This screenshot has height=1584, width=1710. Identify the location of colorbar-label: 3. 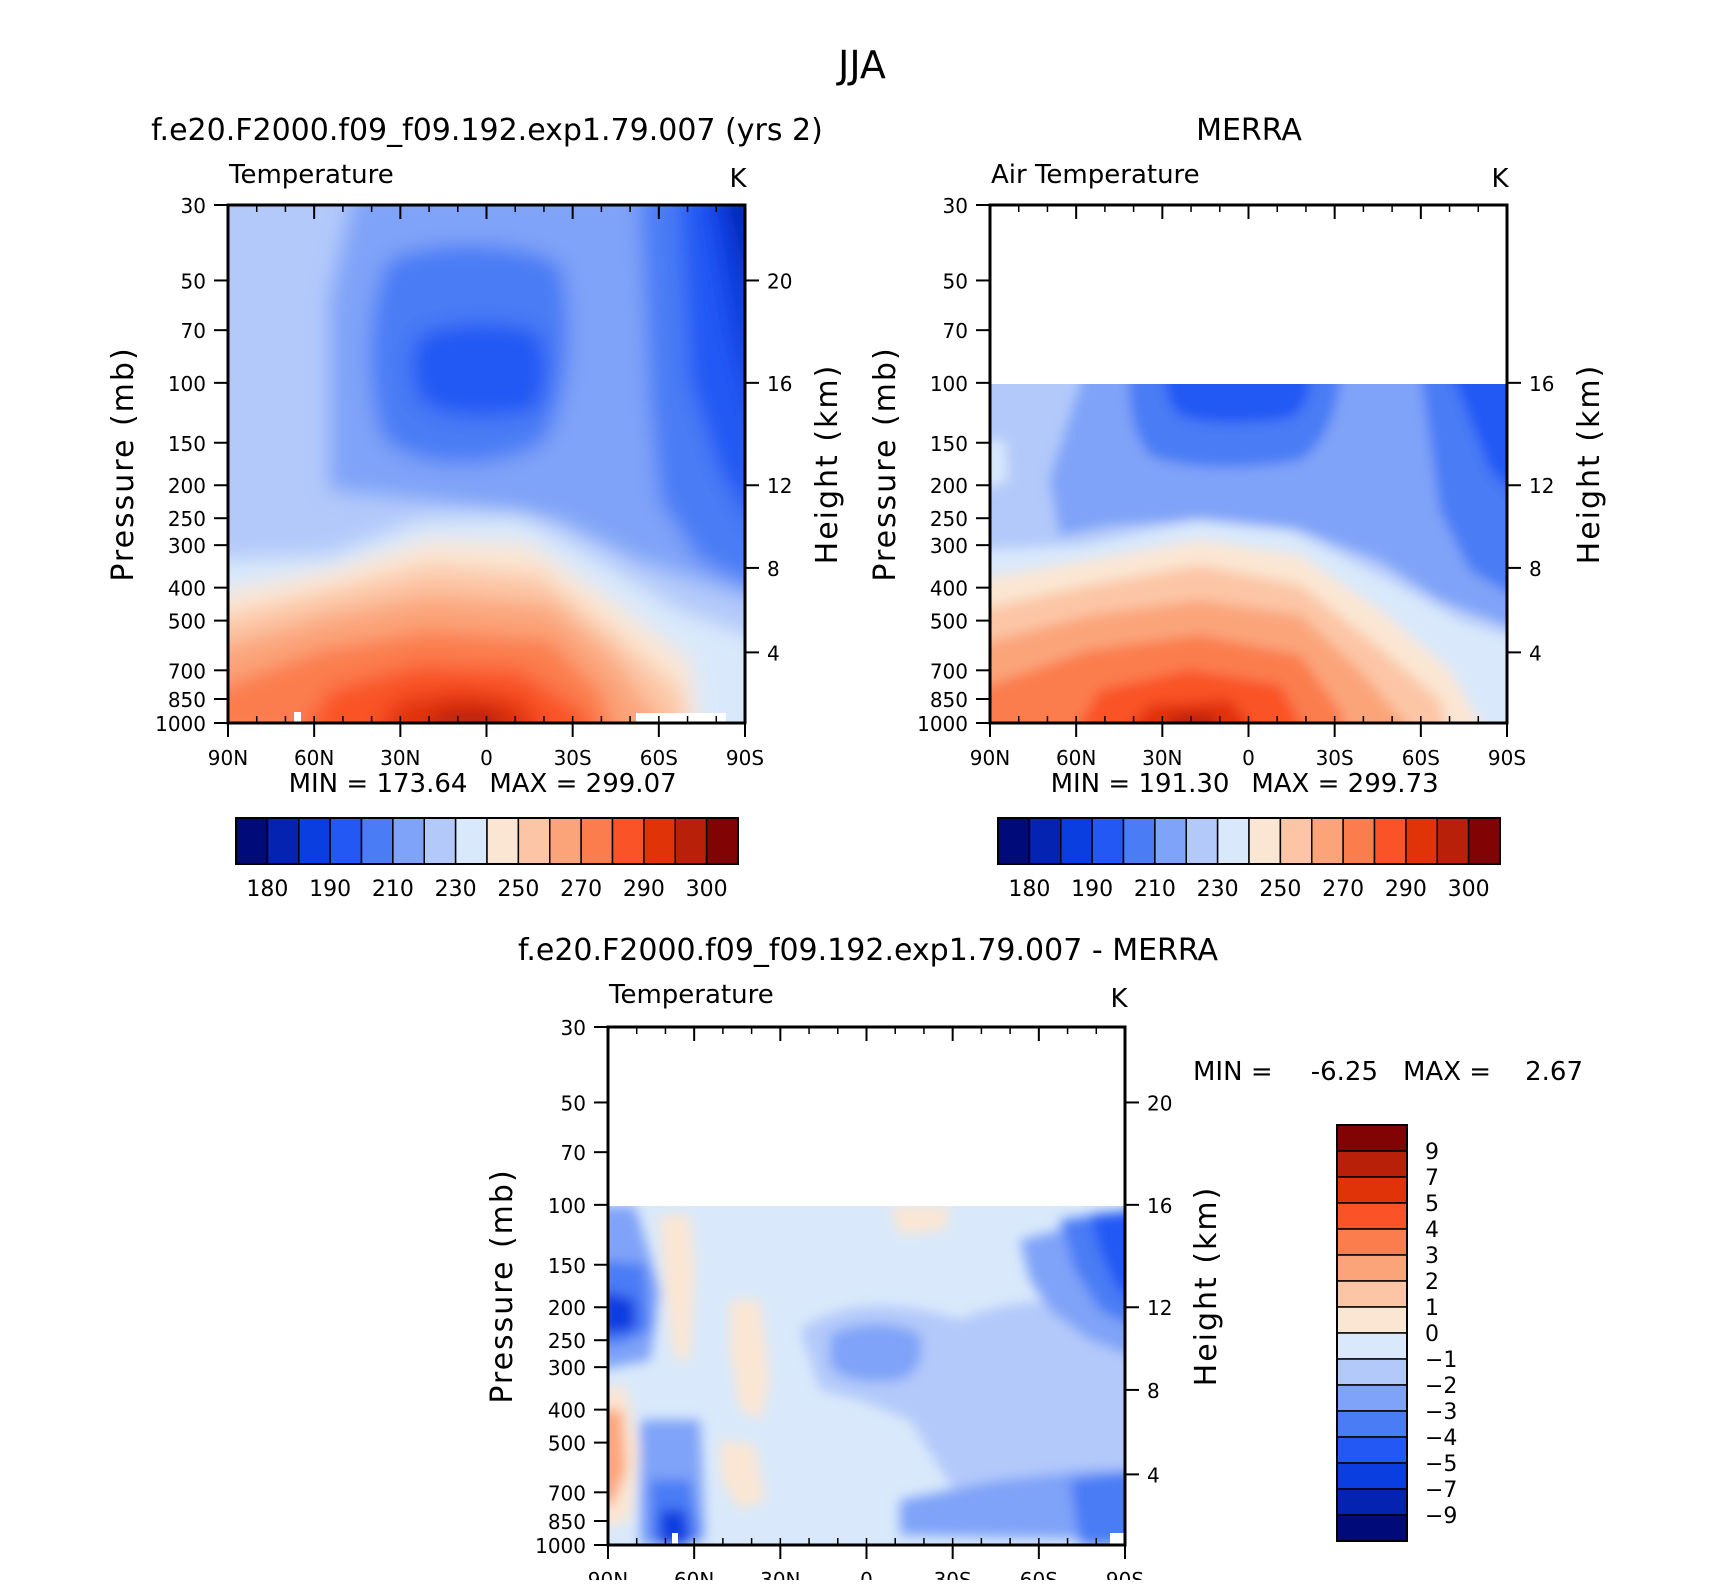
(1432, 1256).